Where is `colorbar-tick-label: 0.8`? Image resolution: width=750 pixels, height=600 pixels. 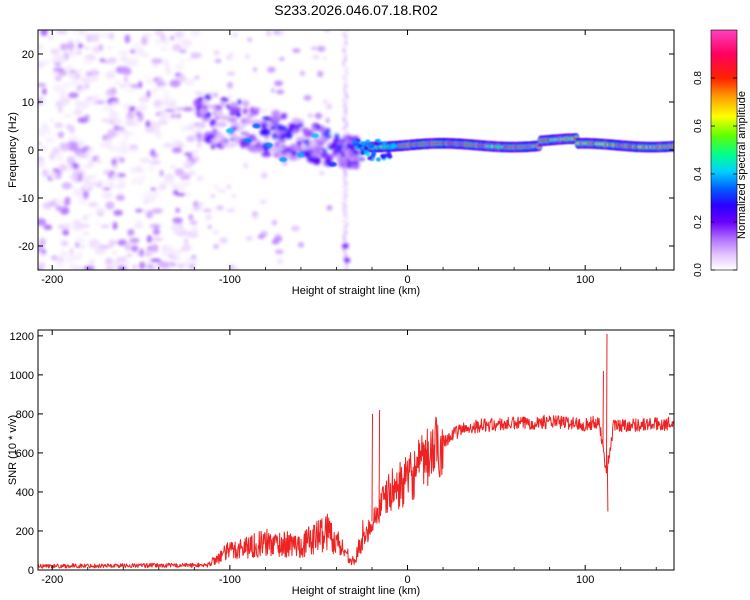
colorbar-tick-label: 0.8 is located at coordinates (698, 78).